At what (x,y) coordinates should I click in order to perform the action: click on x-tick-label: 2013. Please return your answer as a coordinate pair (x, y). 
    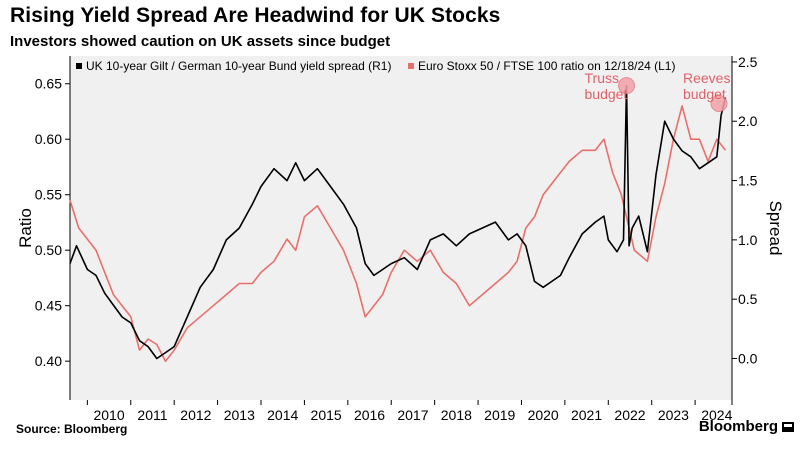
    Looking at the image, I should click on (239, 415).